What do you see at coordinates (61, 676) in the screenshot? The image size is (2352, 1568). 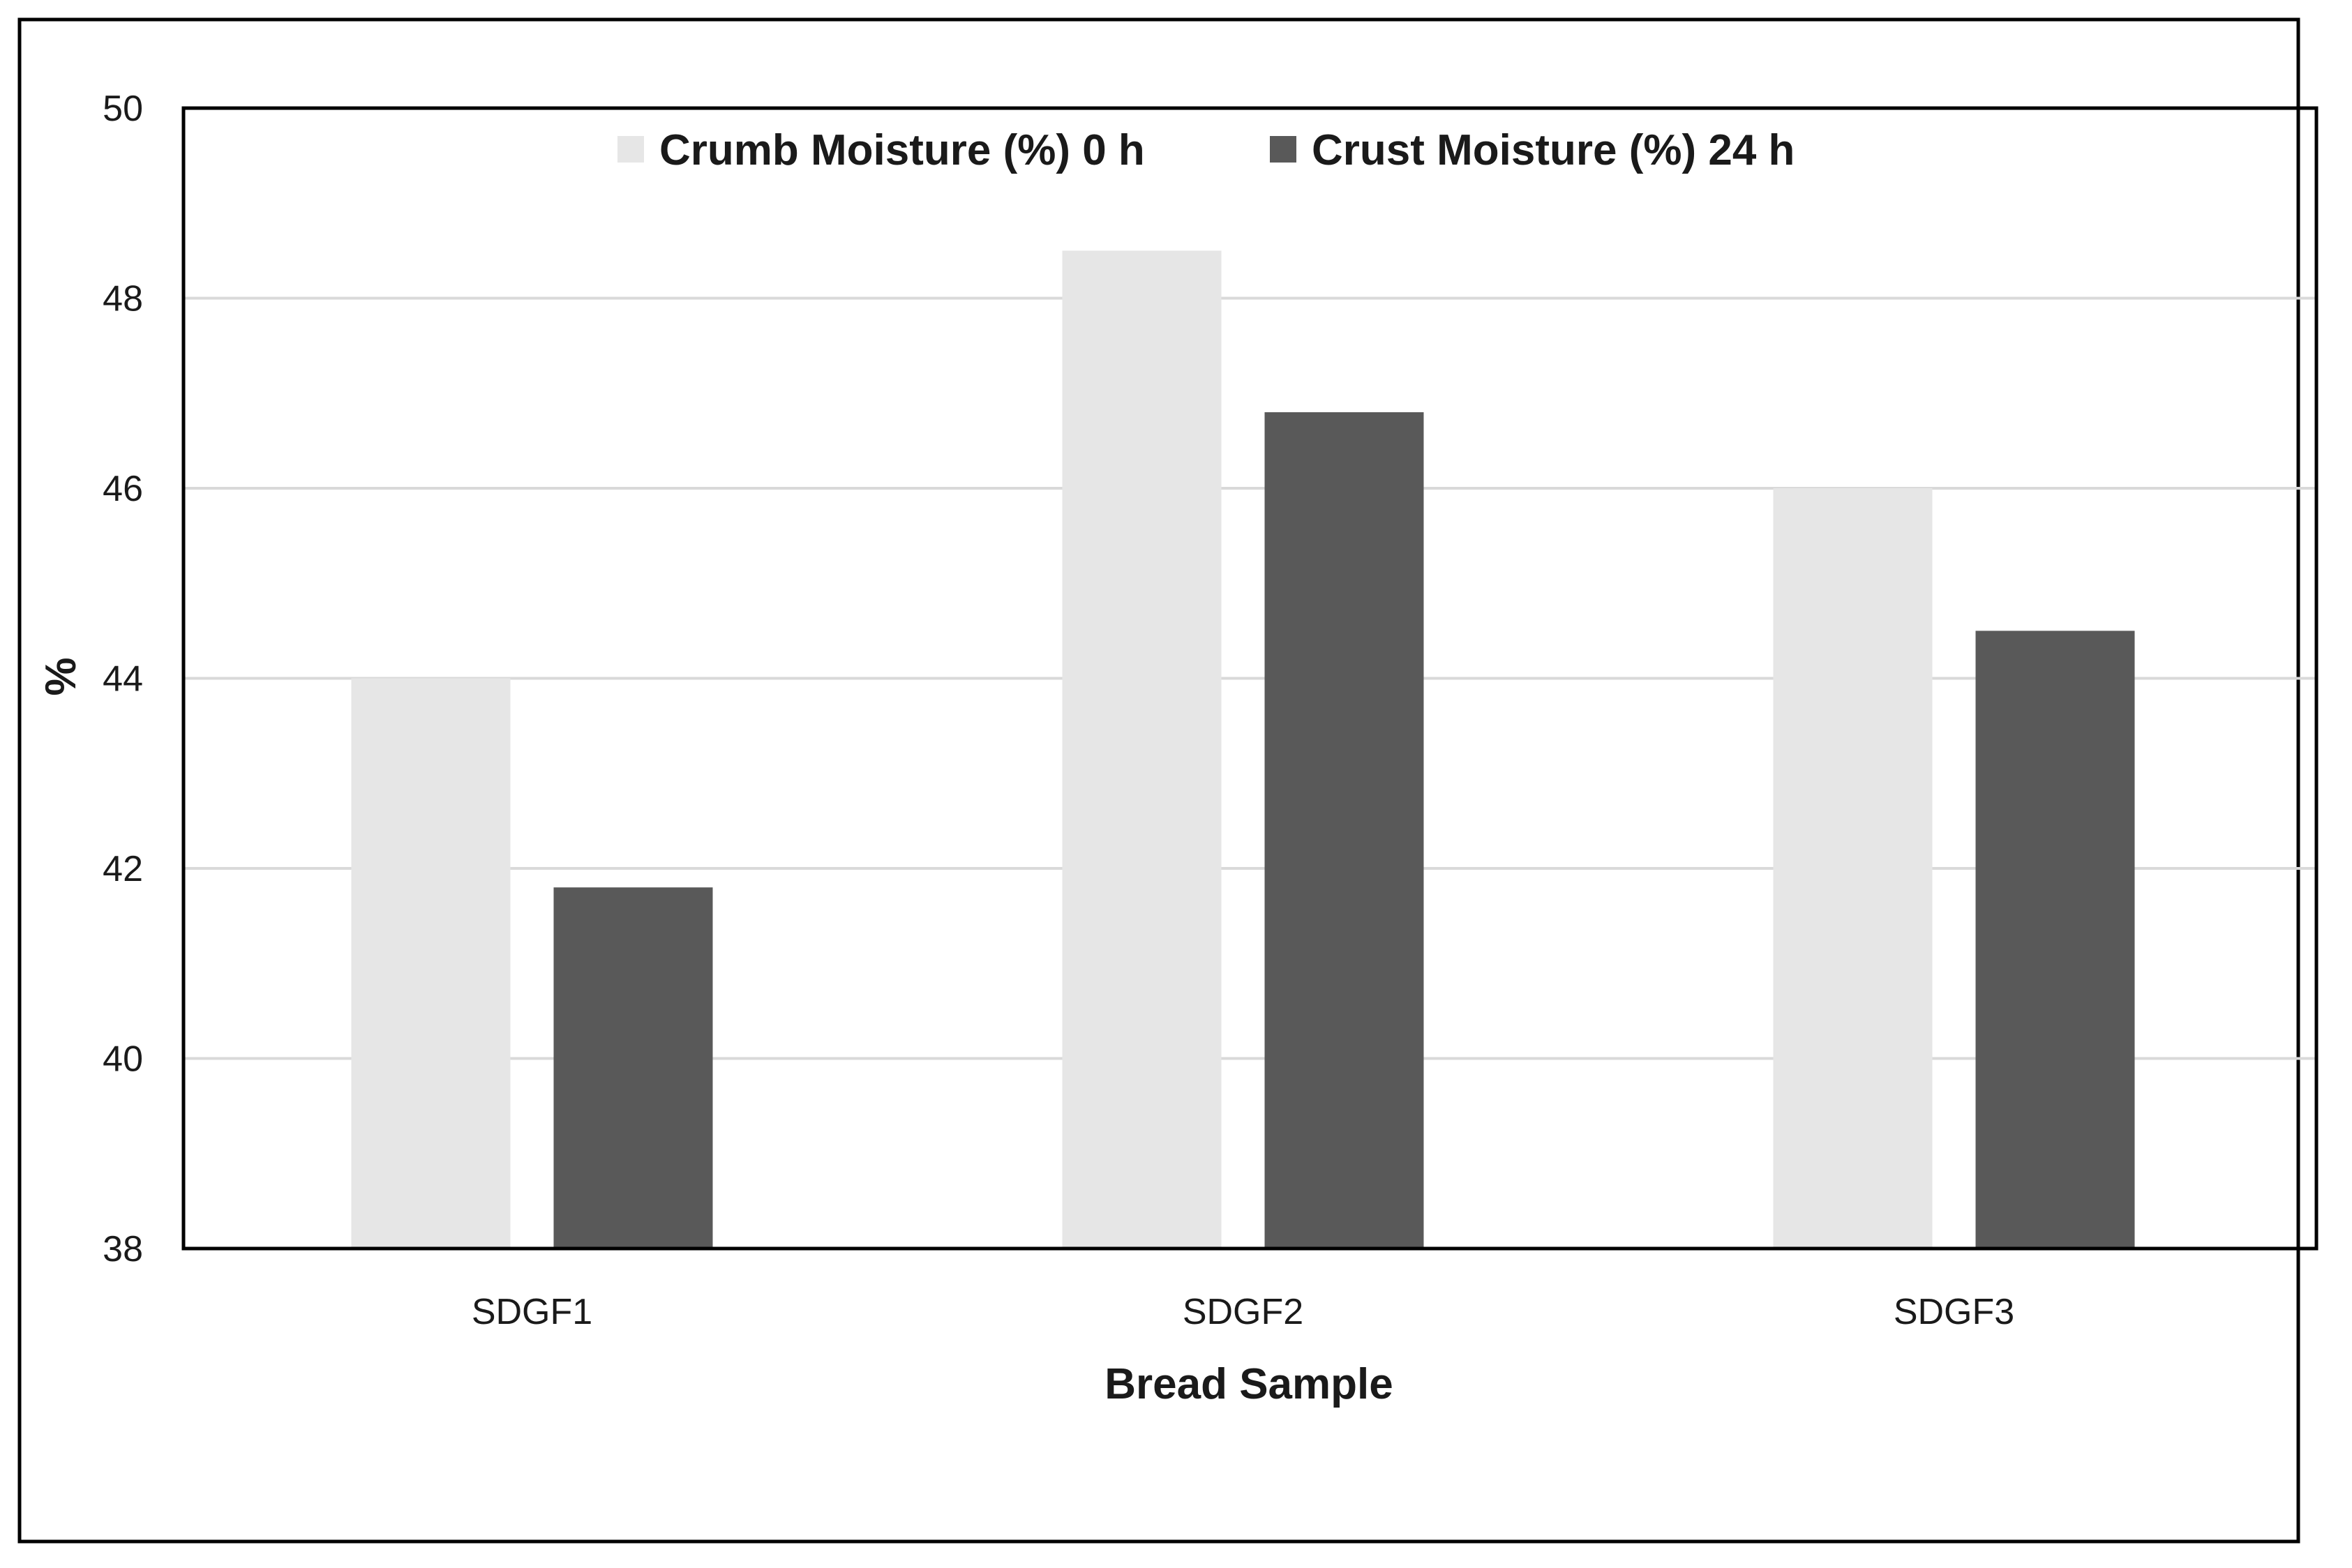 I see `y-axis-title: %` at bounding box center [61, 676].